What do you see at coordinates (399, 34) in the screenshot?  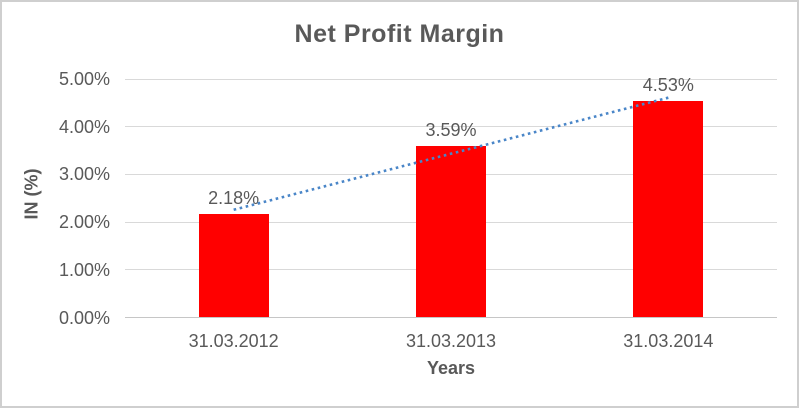 I see `chart-title: Net Profit Margin` at bounding box center [399, 34].